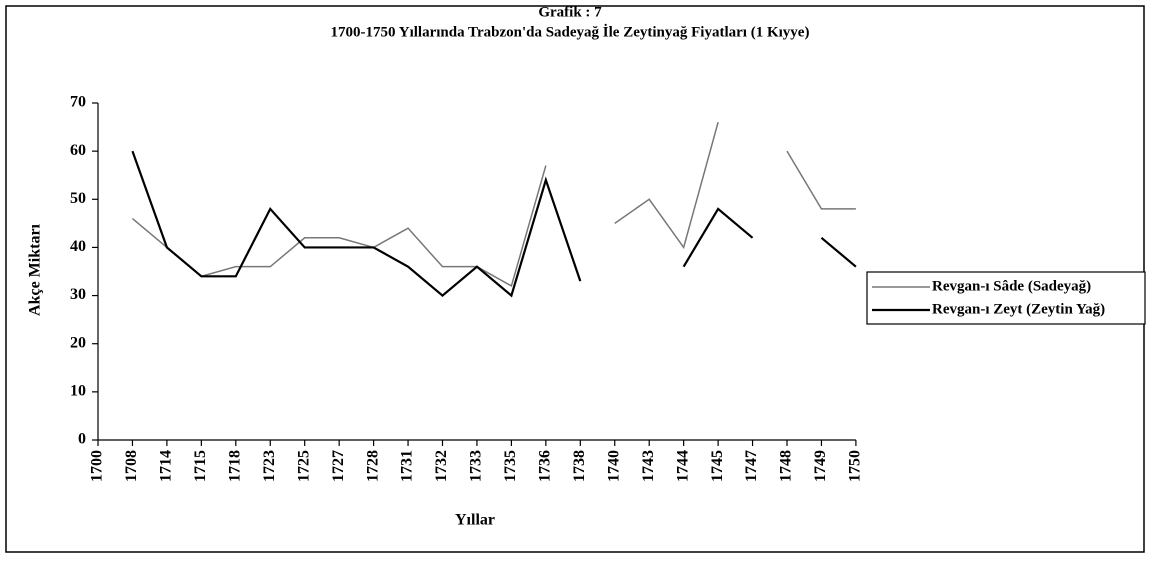 The image size is (1150, 562). What do you see at coordinates (475, 520) in the screenshot?
I see `x-axis-label: Yıllar` at bounding box center [475, 520].